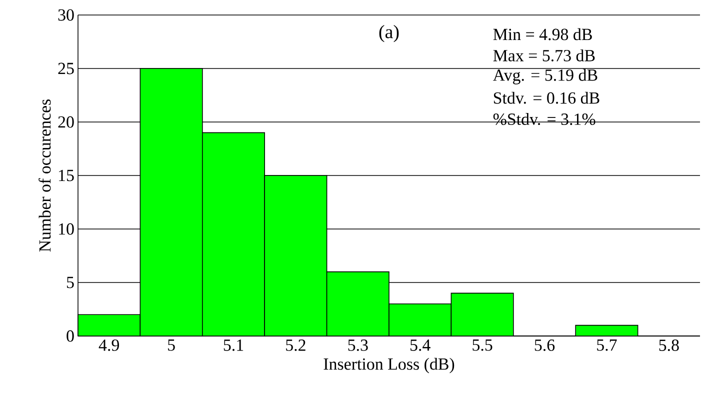 The width and height of the screenshot is (718, 419). I want to click on x-tick-label: 5.1, so click(234, 345).